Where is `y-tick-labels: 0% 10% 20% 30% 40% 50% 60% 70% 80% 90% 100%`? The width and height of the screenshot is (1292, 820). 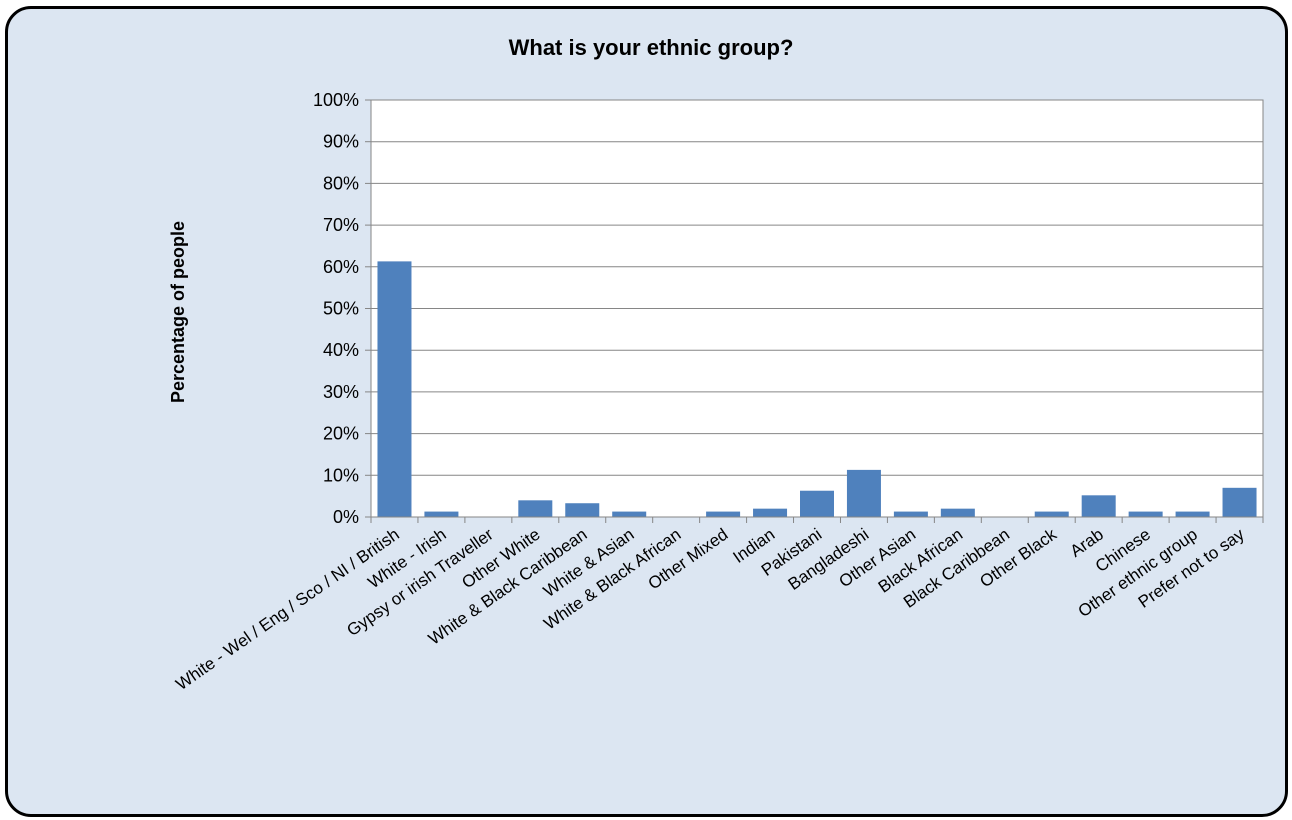 y-tick-labels: 0% 10% 20% 30% 40% 50% 60% 70% 80% 90% 100% is located at coordinates (336, 308).